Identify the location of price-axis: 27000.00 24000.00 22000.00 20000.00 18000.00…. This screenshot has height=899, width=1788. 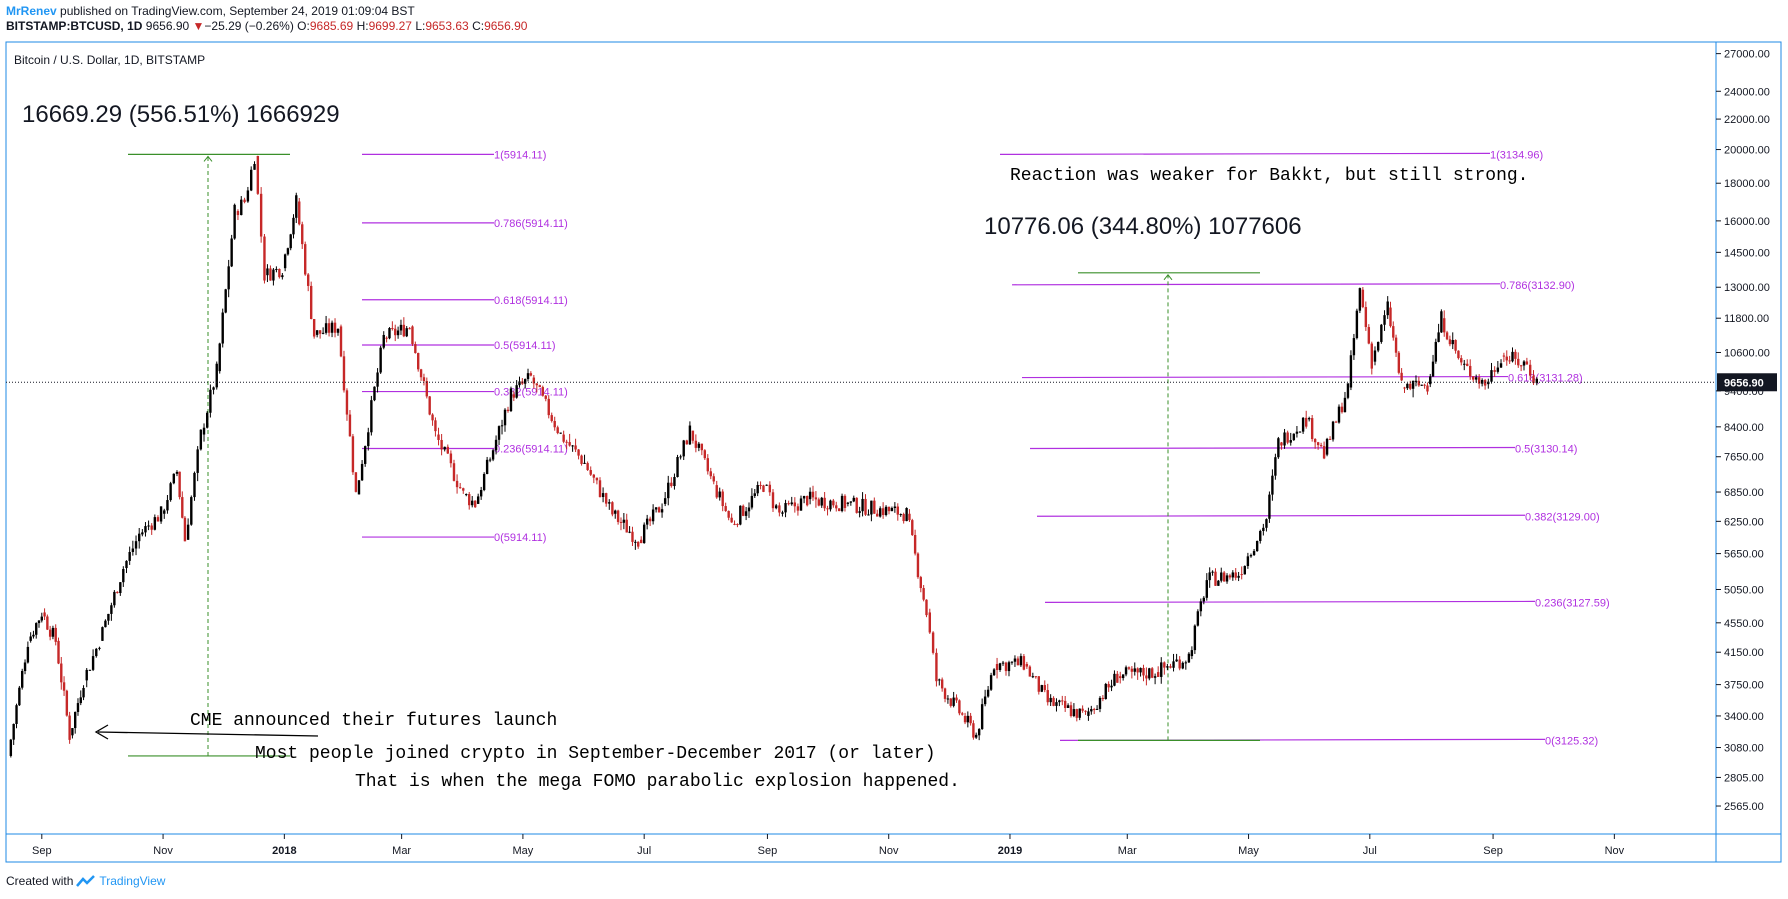
(1743, 431).